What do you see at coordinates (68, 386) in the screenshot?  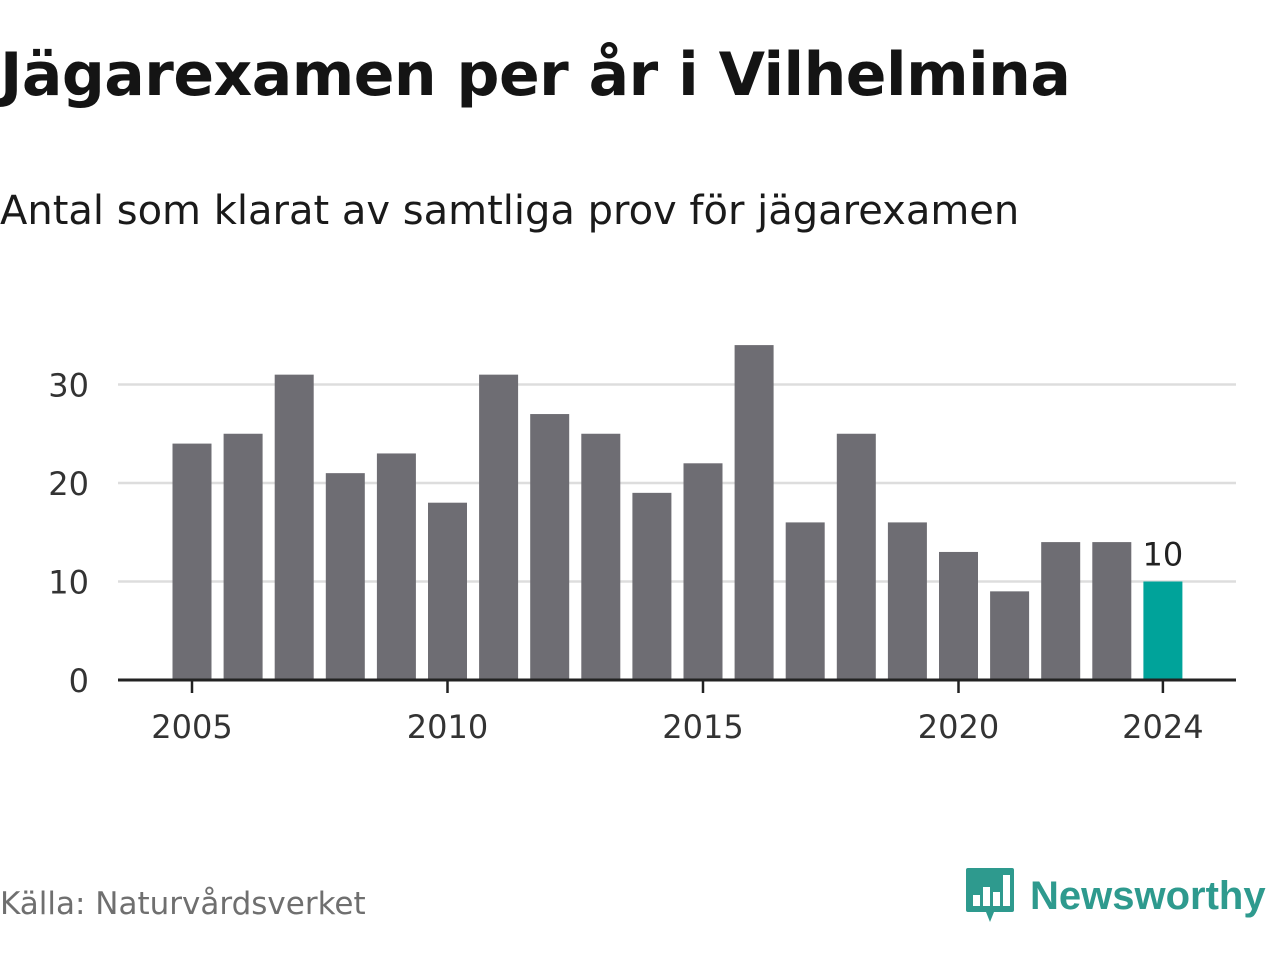 I see `y-tick-label: 30` at bounding box center [68, 386].